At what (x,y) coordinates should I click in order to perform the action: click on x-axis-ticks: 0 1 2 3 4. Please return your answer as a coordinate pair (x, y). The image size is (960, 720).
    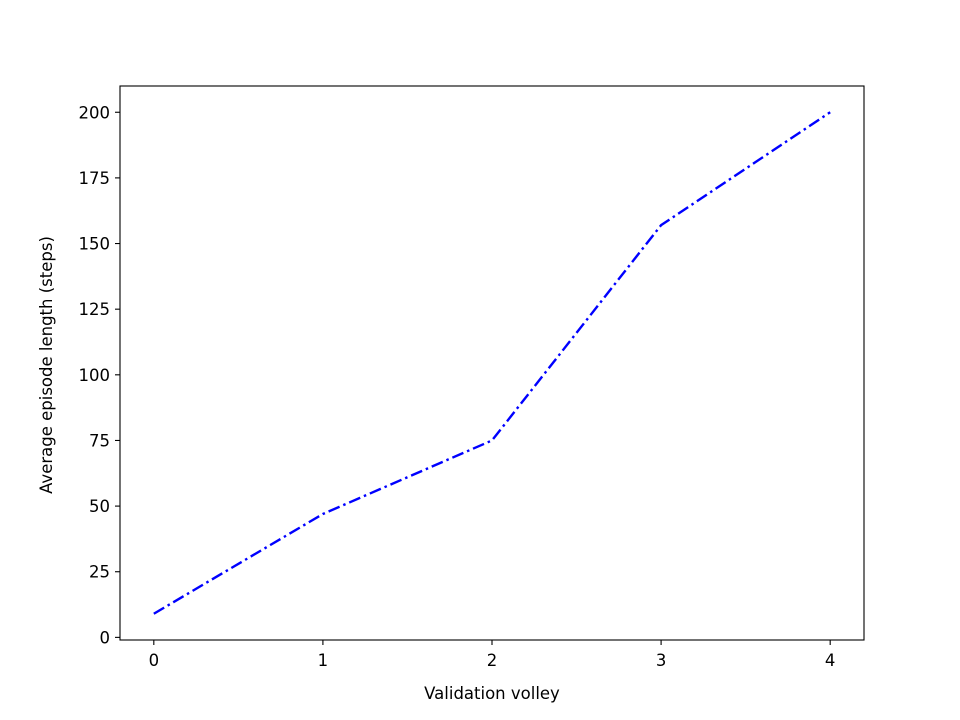
    Looking at the image, I should click on (492, 655).